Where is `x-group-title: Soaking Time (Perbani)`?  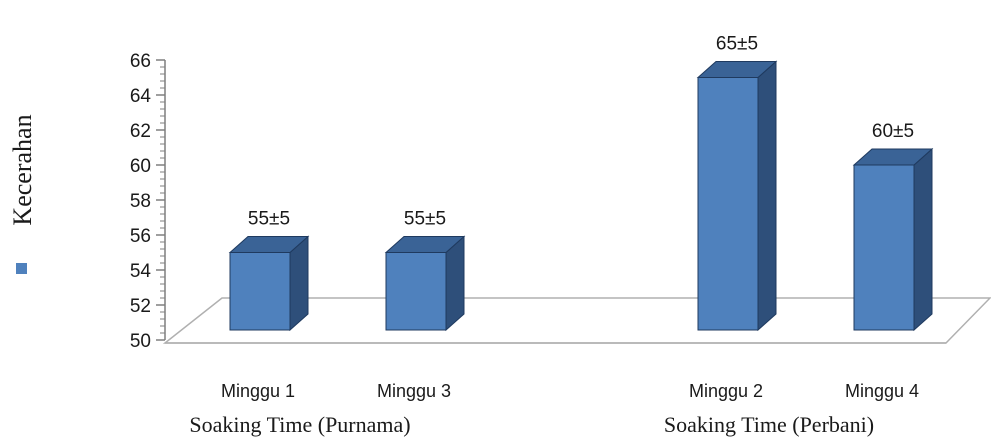 x-group-title: Soaking Time (Perbani) is located at coordinates (769, 424).